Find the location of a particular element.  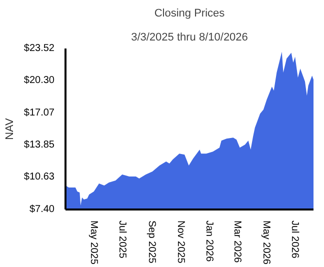

y-tick-label: $17.07 is located at coordinates (39, 112).